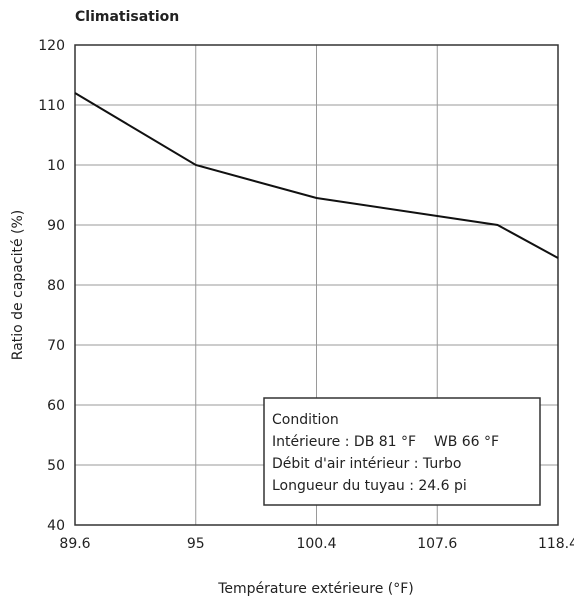 This screenshot has height=601, width=574. What do you see at coordinates (366, 464) in the screenshot?
I see `condition-line-3: Débit d'air intérieur : Turbo` at bounding box center [366, 464].